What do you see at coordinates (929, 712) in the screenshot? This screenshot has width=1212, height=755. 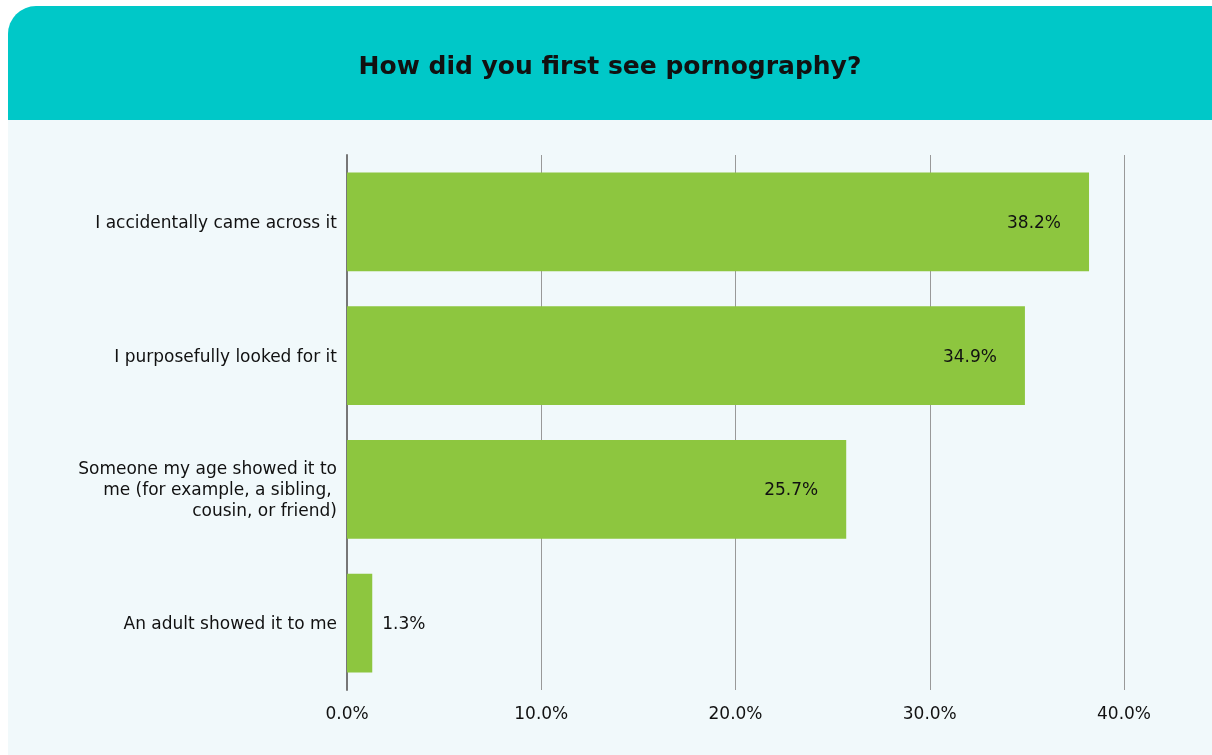 I see `x-tick-label: 30.0%` at bounding box center [929, 712].